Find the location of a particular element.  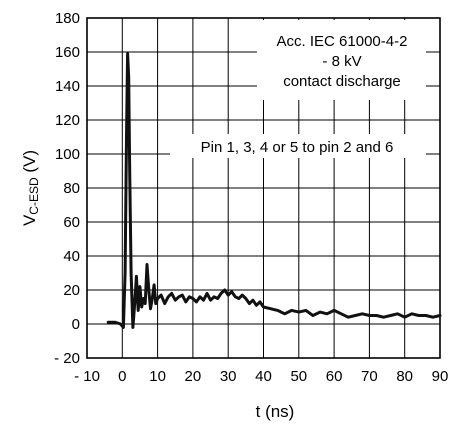

pin-annotation: Pin 1, 3, 4 or 5 to pin 2 and 6 is located at coordinates (298, 146).